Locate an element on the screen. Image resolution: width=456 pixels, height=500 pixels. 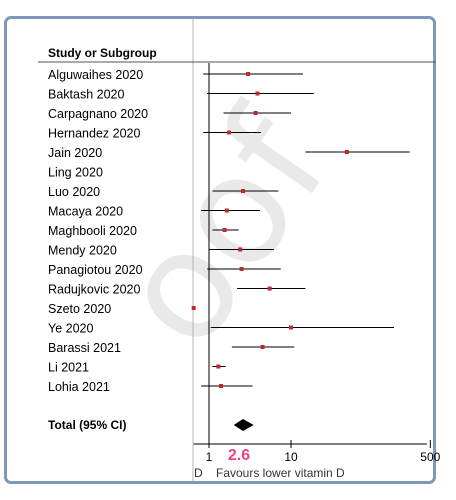
total-diamond is located at coordinates (243, 425).